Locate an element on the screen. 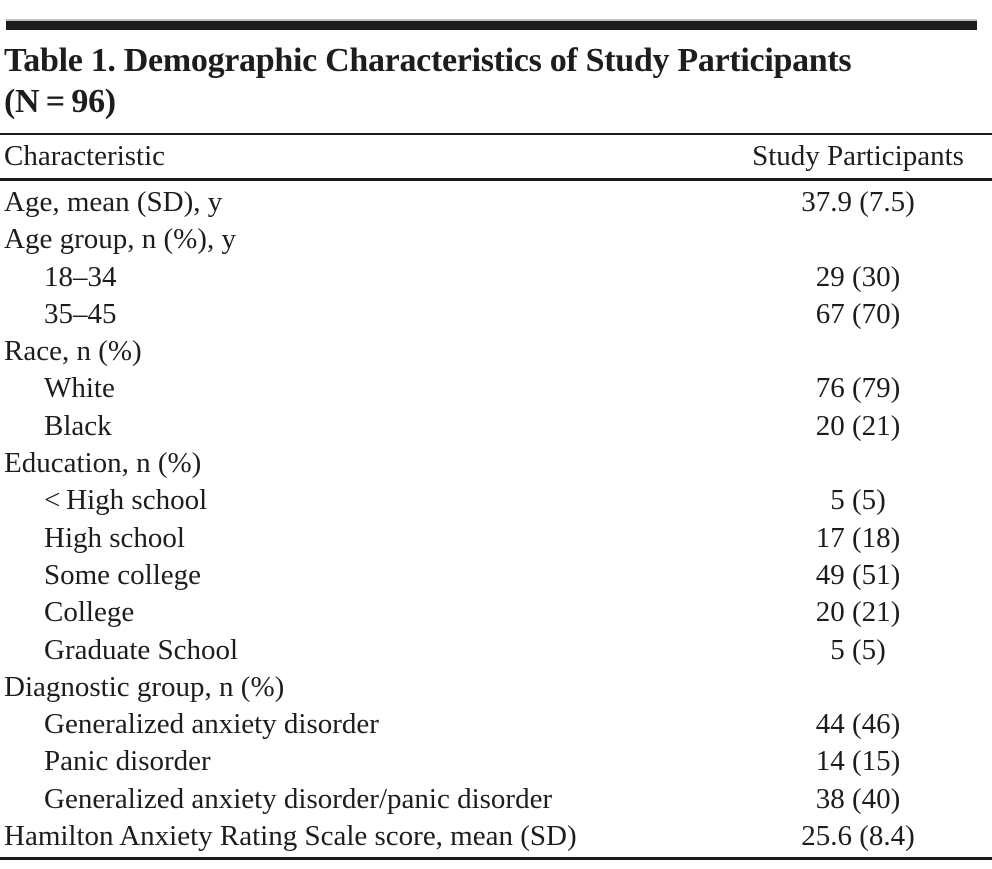 This screenshot has height=869, width=992. row-label: Age group, n (%), y is located at coordinates (120, 239).